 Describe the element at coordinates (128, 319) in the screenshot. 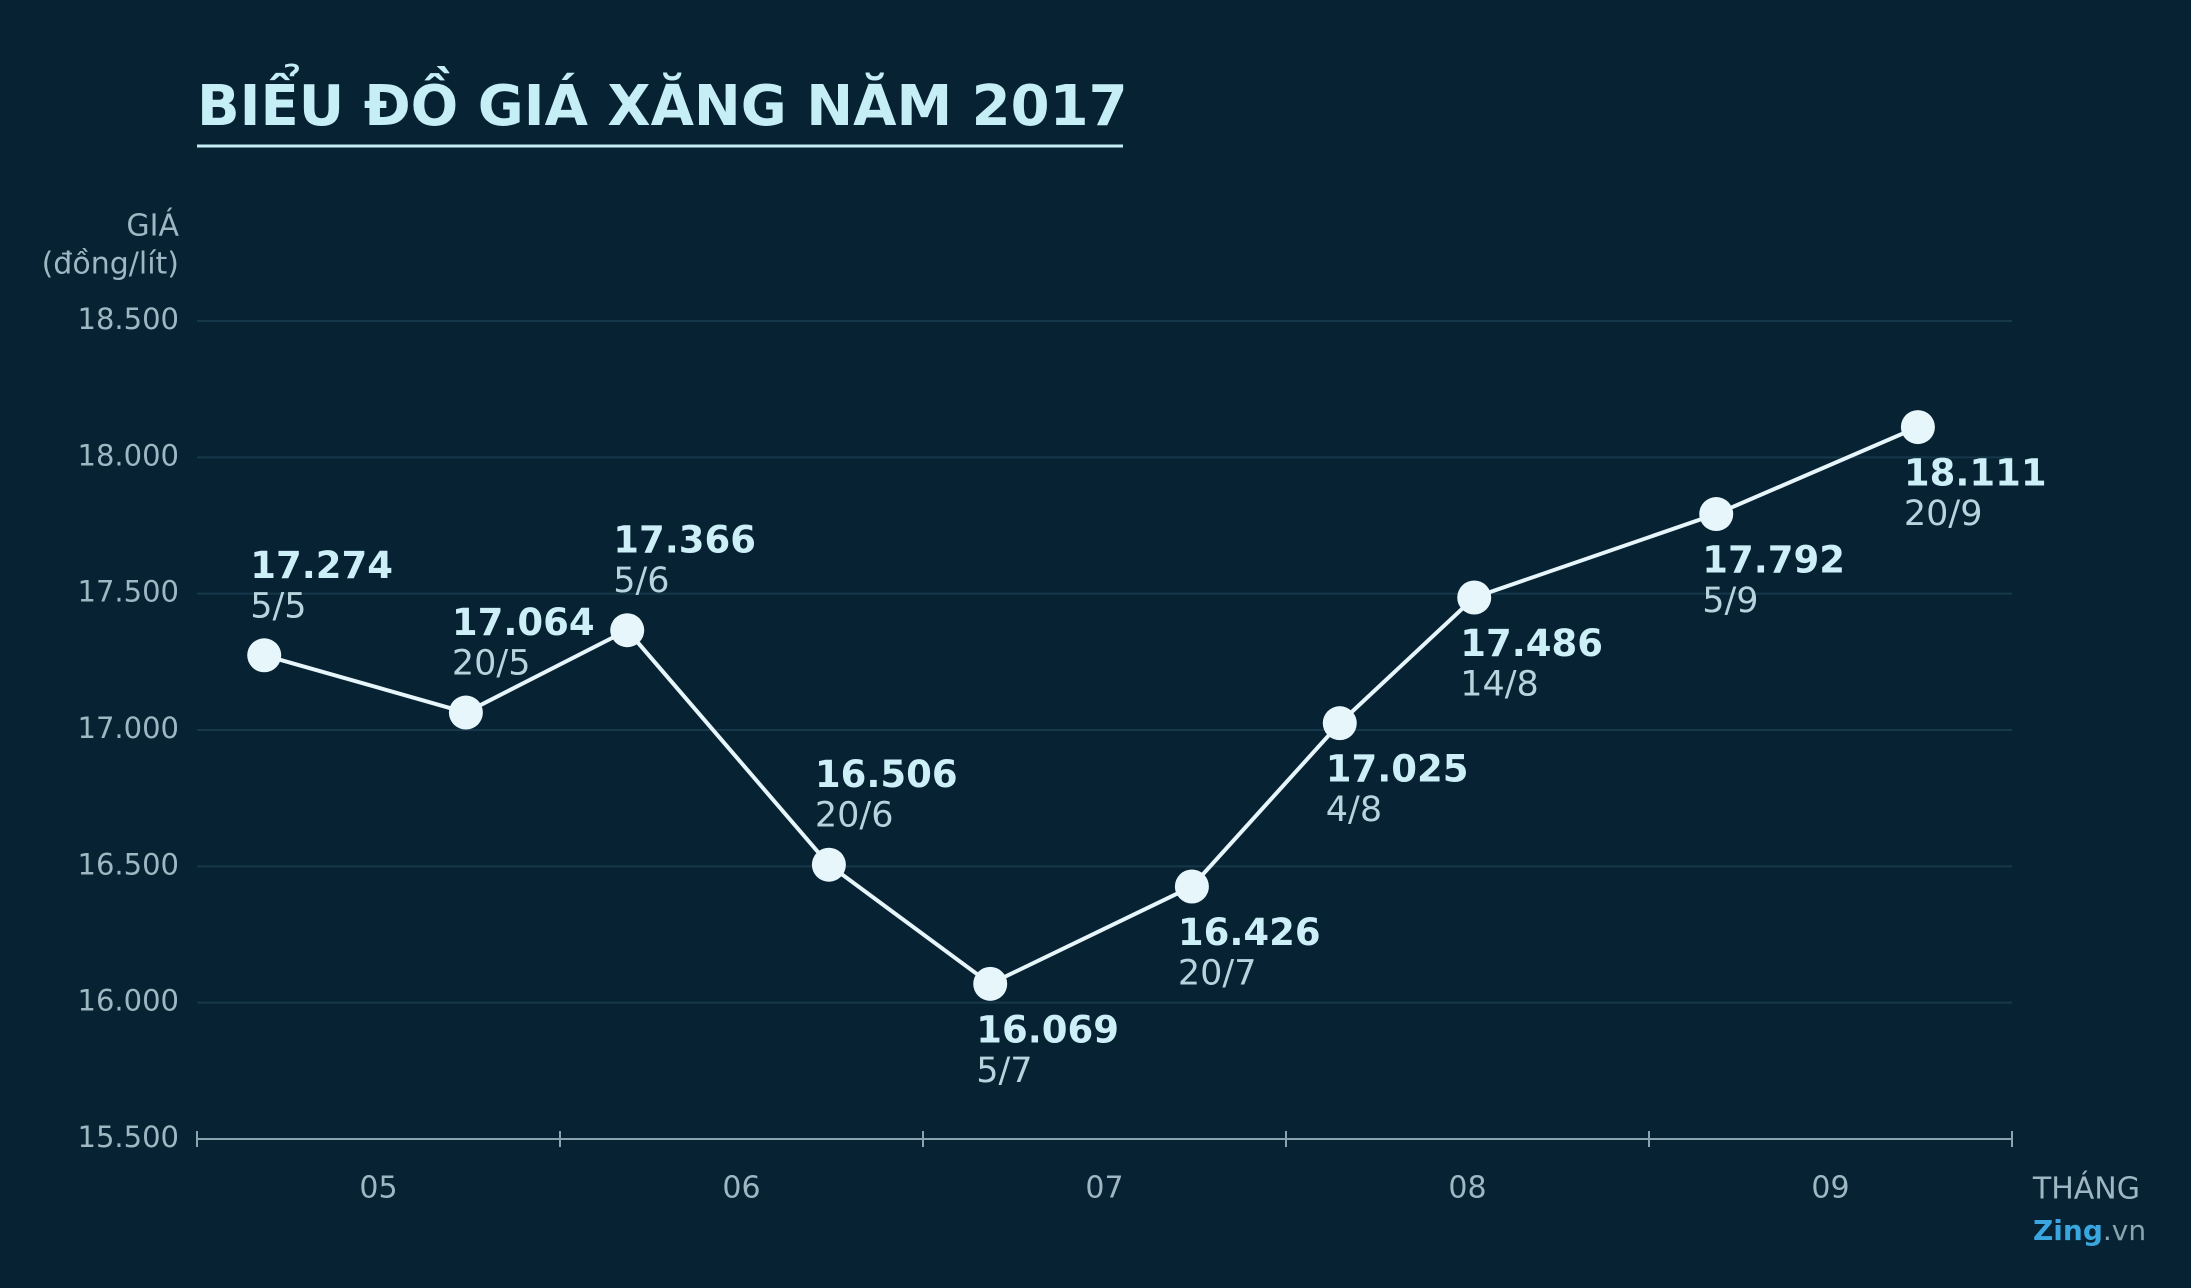

I see `y-tick-label: 18.500` at that location.